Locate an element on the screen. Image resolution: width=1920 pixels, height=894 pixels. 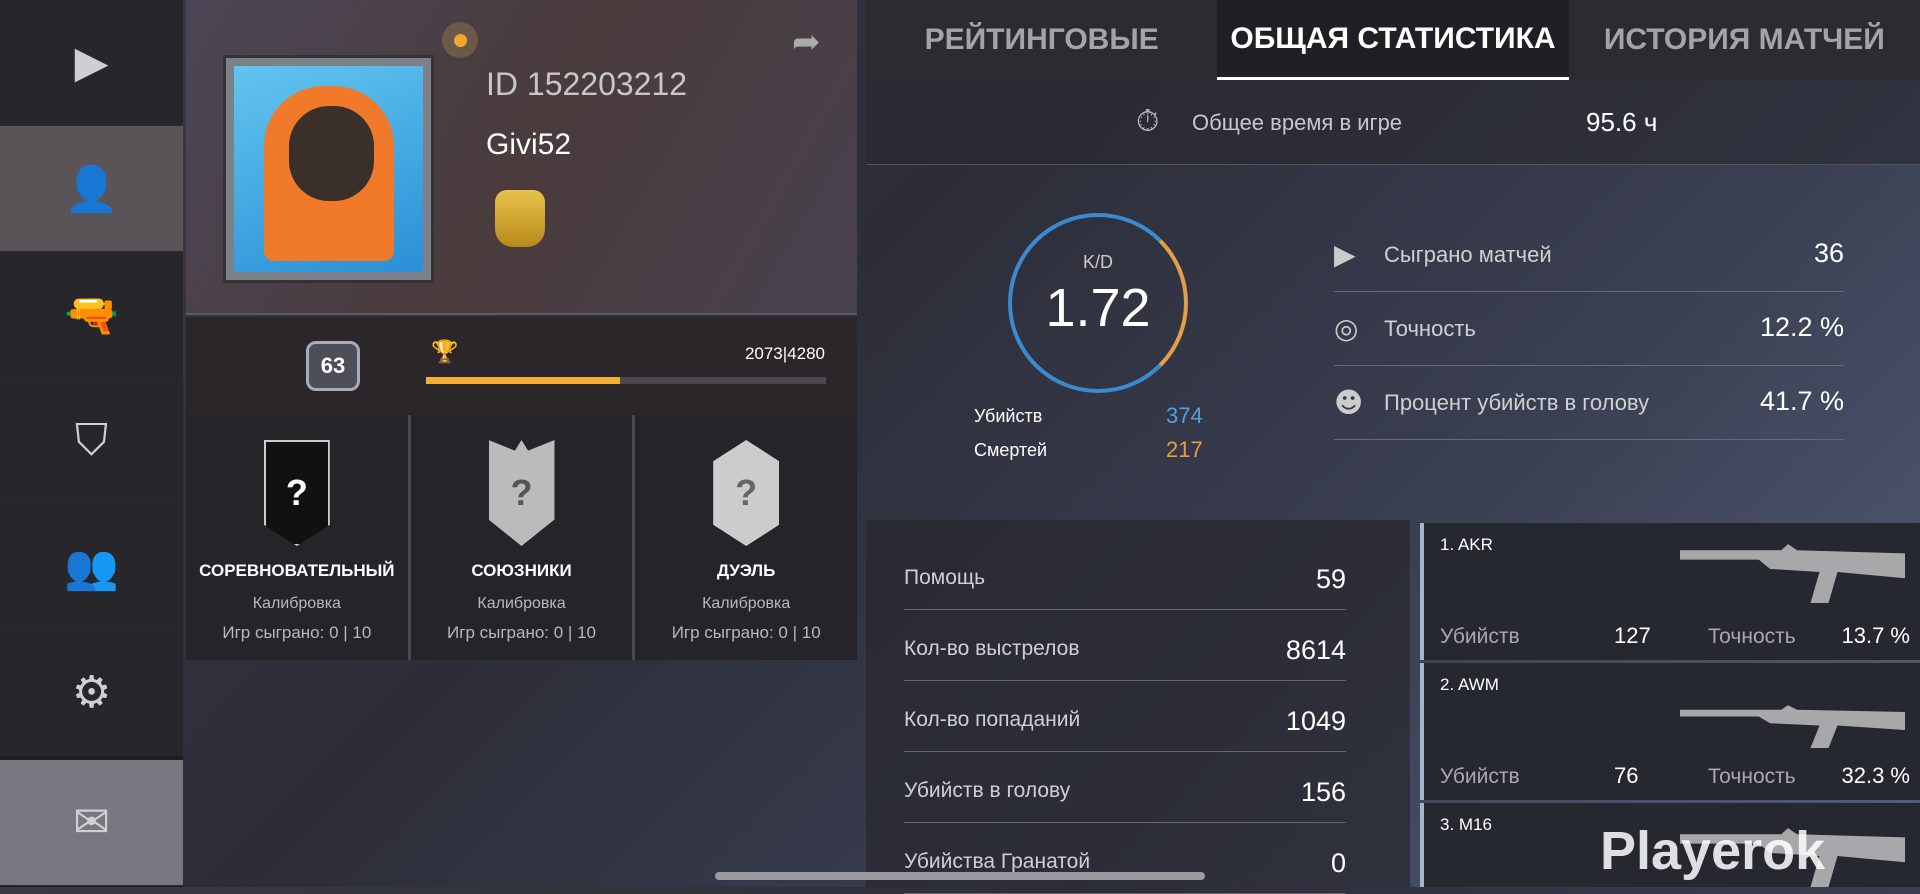
xp-text: 2073|4280 is located at coordinates (784, 353).